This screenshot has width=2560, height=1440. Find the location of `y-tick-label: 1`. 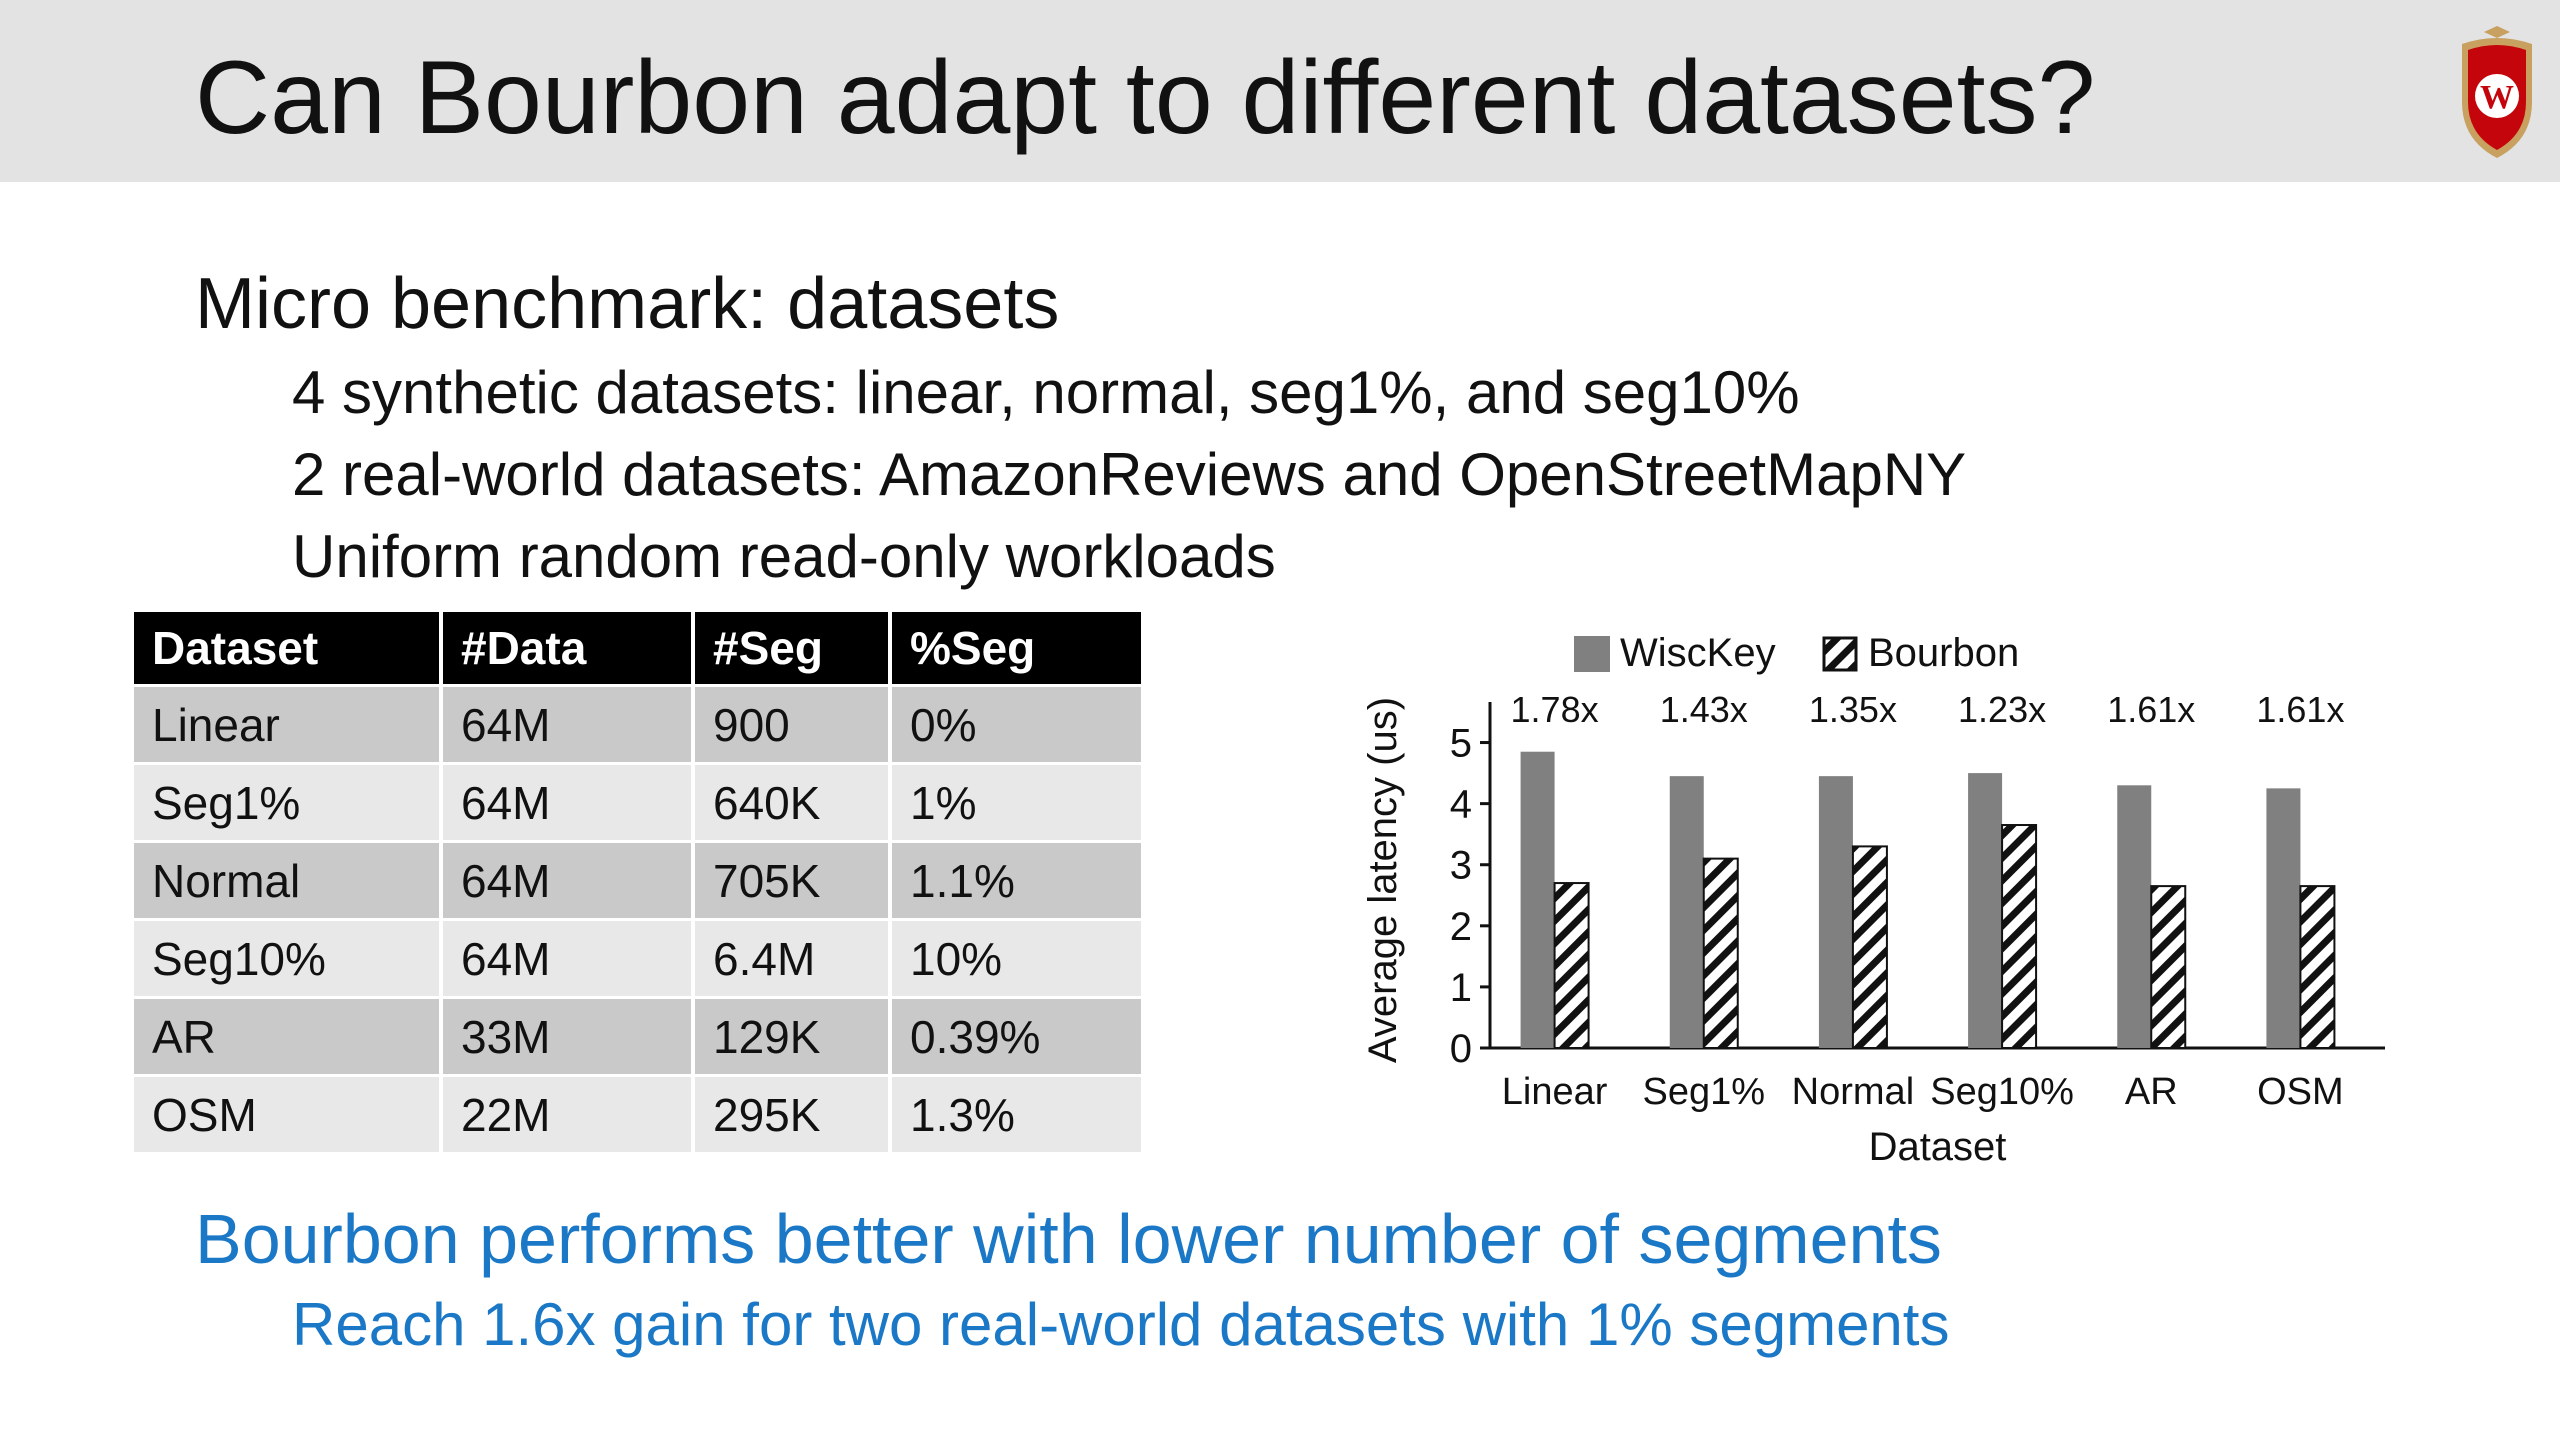

y-tick-label: 1 is located at coordinates (1461, 988).